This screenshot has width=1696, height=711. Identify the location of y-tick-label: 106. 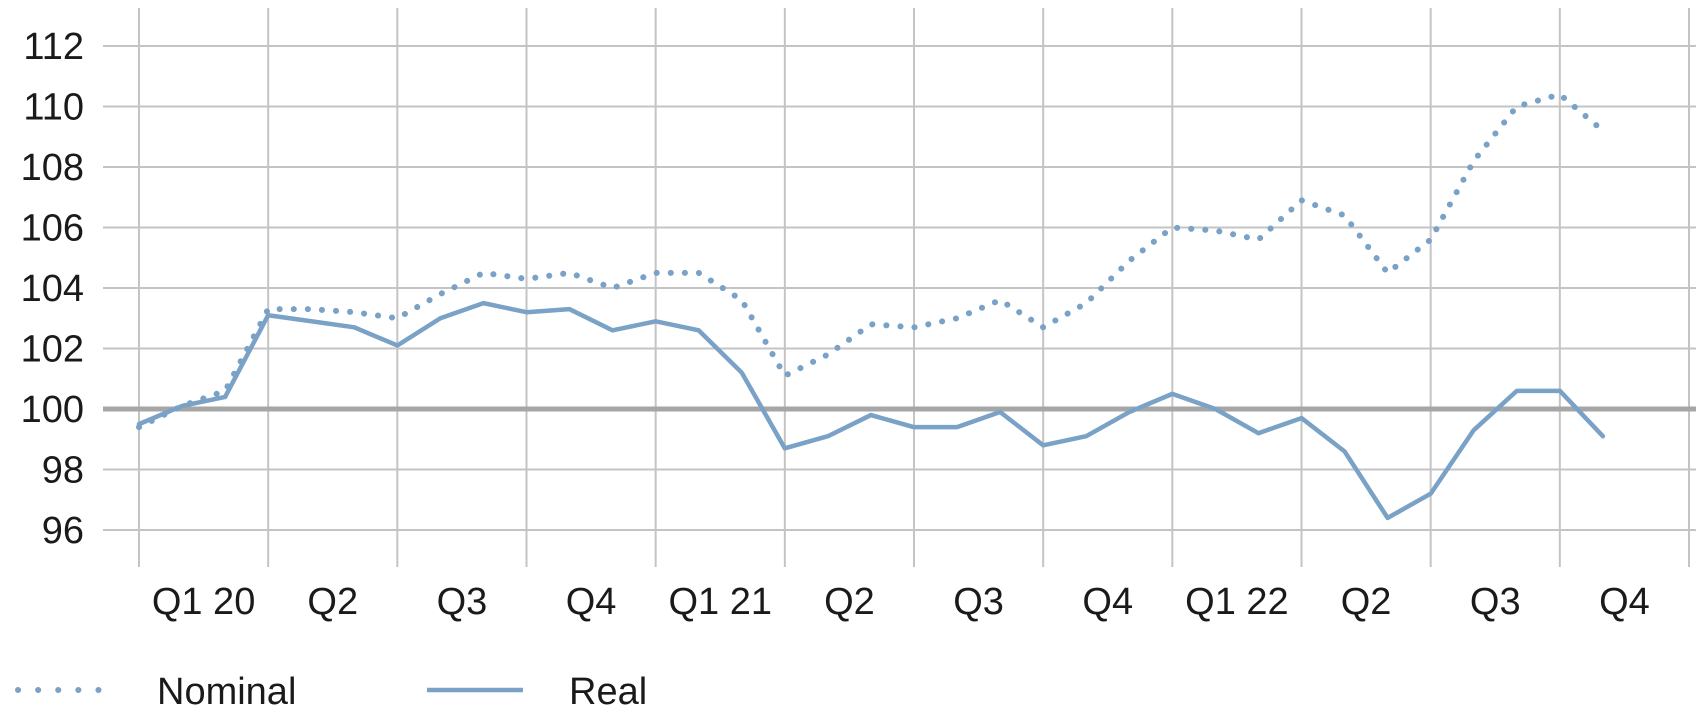
(52, 229).